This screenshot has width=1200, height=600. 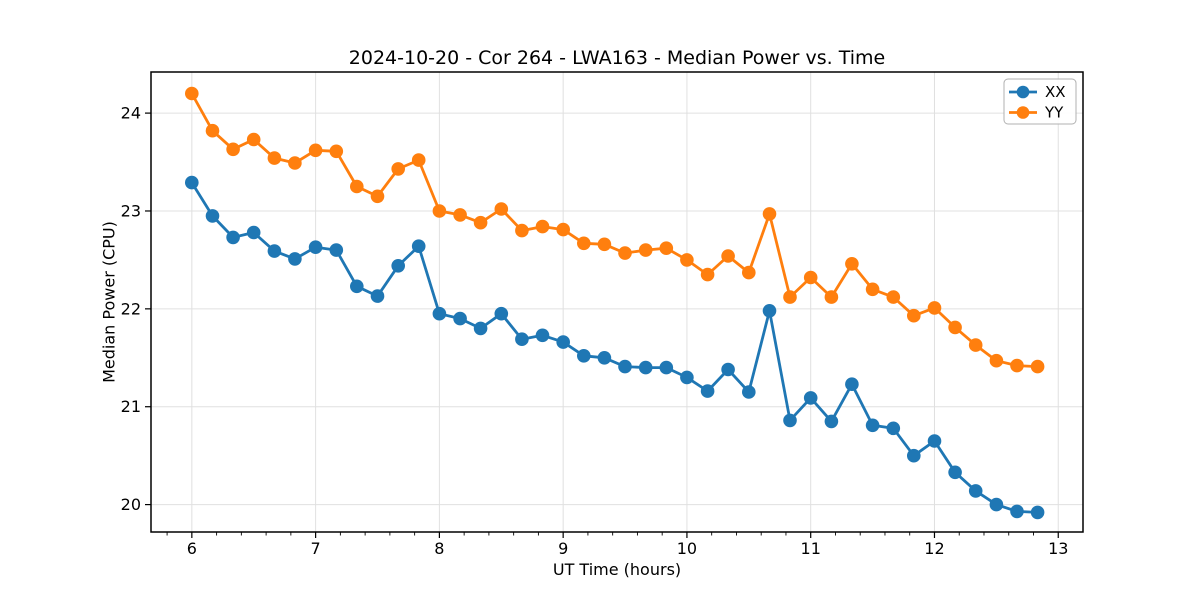 I want to click on x-tick-label: 13, so click(x=1058, y=548).